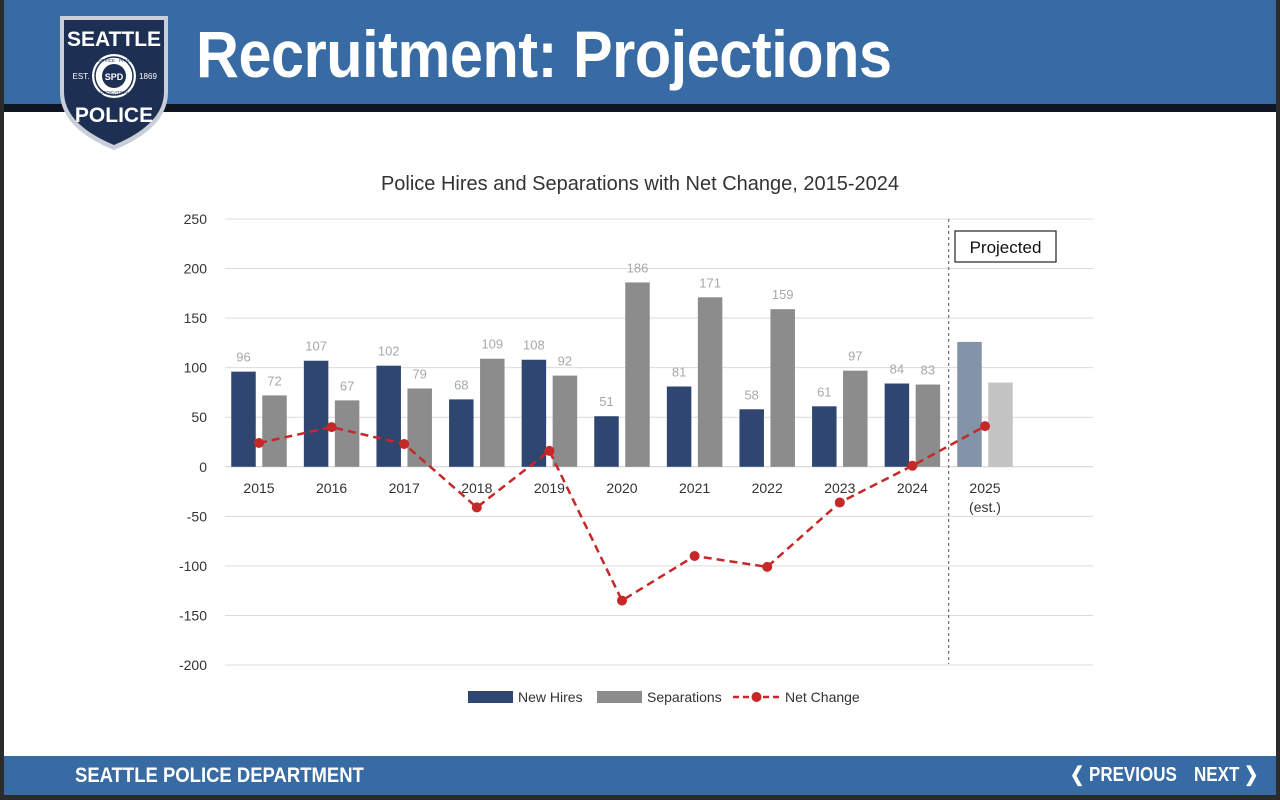 The height and width of the screenshot is (800, 1280). Describe the element at coordinates (751, 394) in the screenshot. I see `data-label-new-hires: 58` at that location.